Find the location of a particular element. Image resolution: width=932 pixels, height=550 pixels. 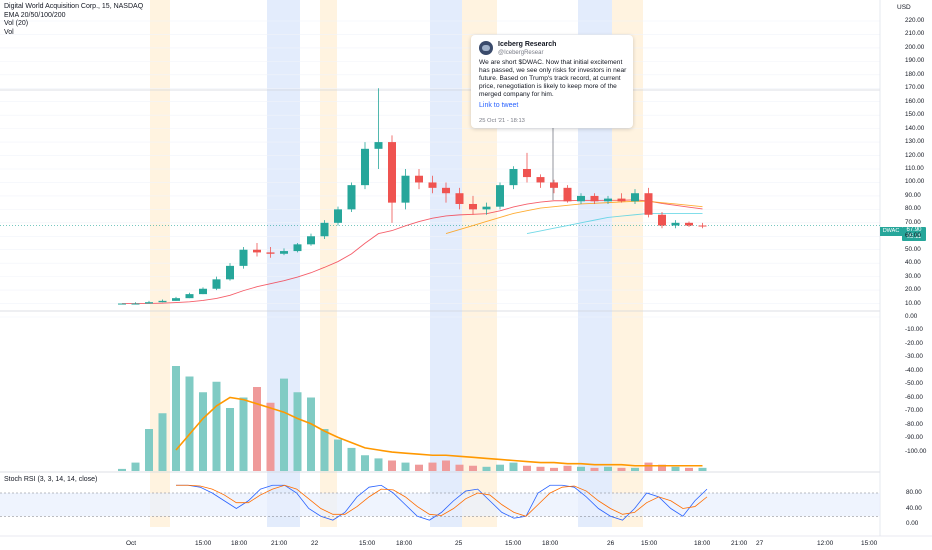

price-tick-label: 190.00 is located at coordinates (915, 61).